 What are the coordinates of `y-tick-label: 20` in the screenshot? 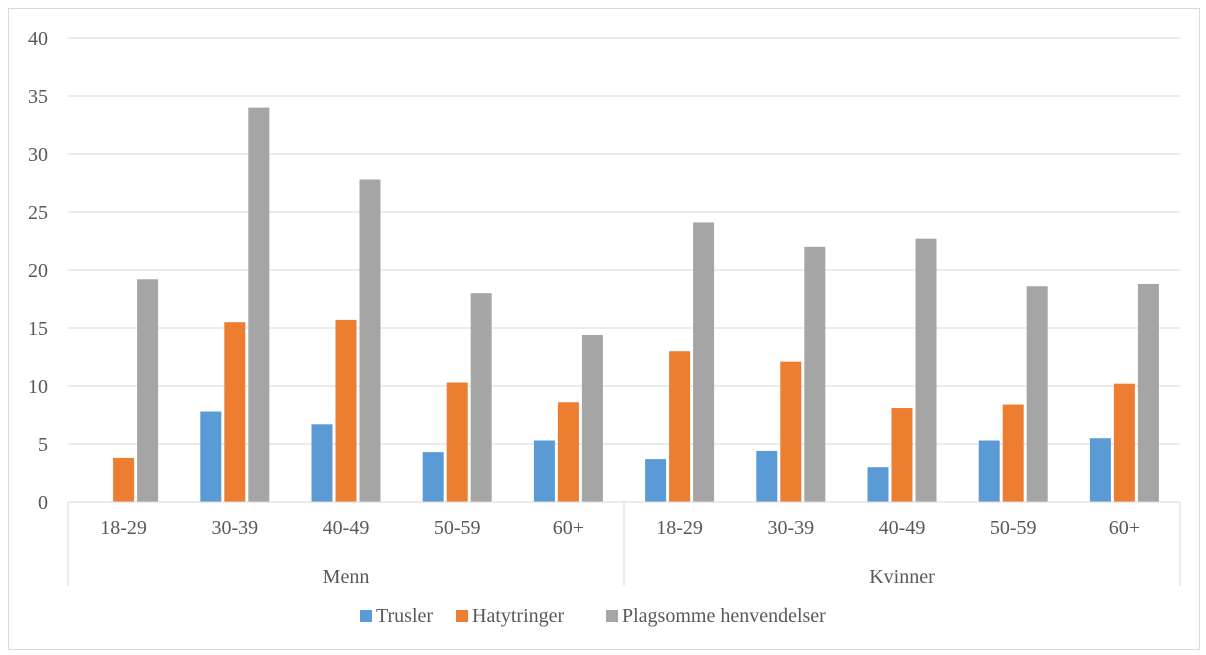 It's located at (38, 271).